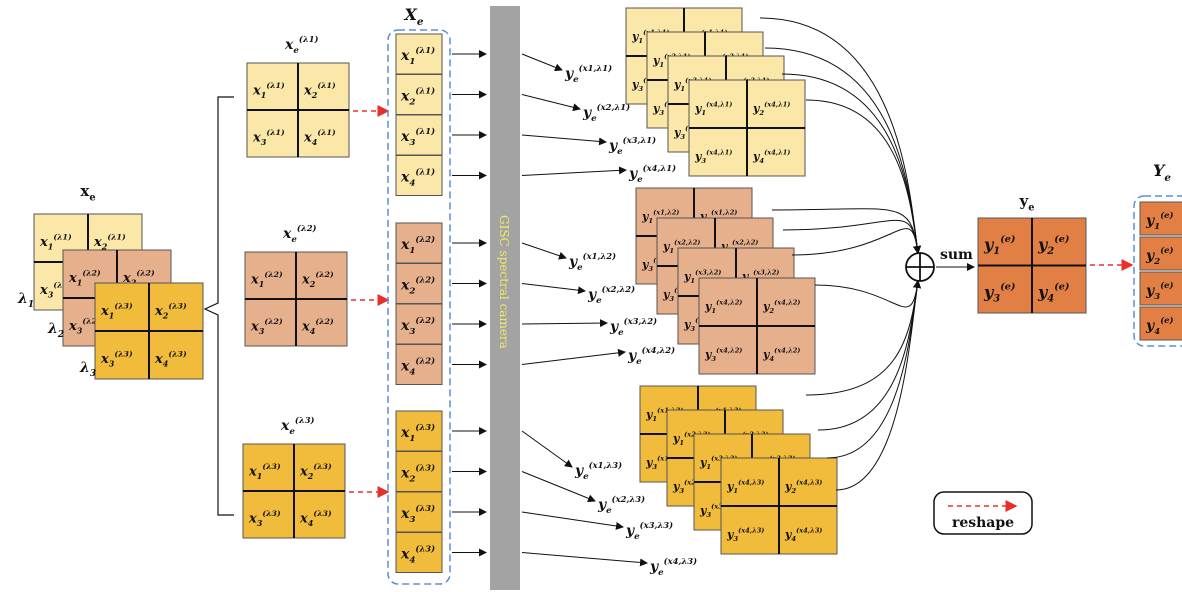 This screenshot has height=592, width=1182. What do you see at coordinates (319, 137) in the screenshot?
I see `band-grid-1-cell-4: x4(λ1)` at bounding box center [319, 137].